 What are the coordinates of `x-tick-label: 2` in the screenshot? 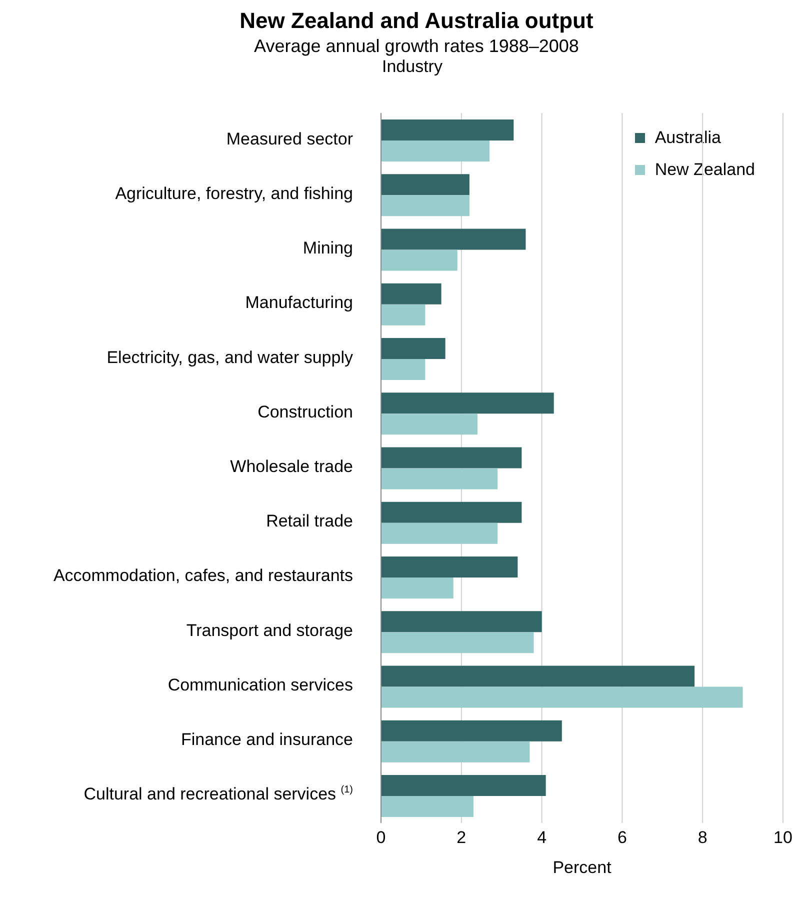 It's located at (461, 838).